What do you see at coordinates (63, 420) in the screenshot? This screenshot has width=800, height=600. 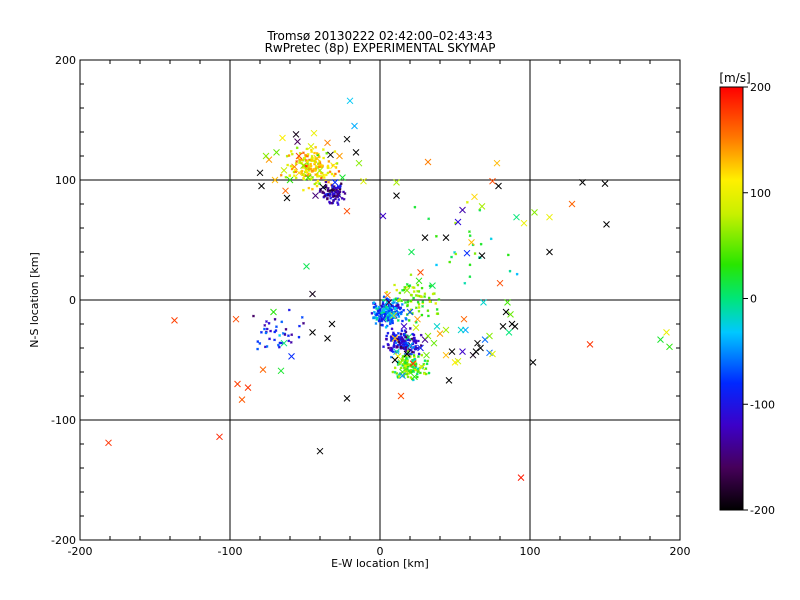 I see `y-tick-label: -100` at bounding box center [63, 420].